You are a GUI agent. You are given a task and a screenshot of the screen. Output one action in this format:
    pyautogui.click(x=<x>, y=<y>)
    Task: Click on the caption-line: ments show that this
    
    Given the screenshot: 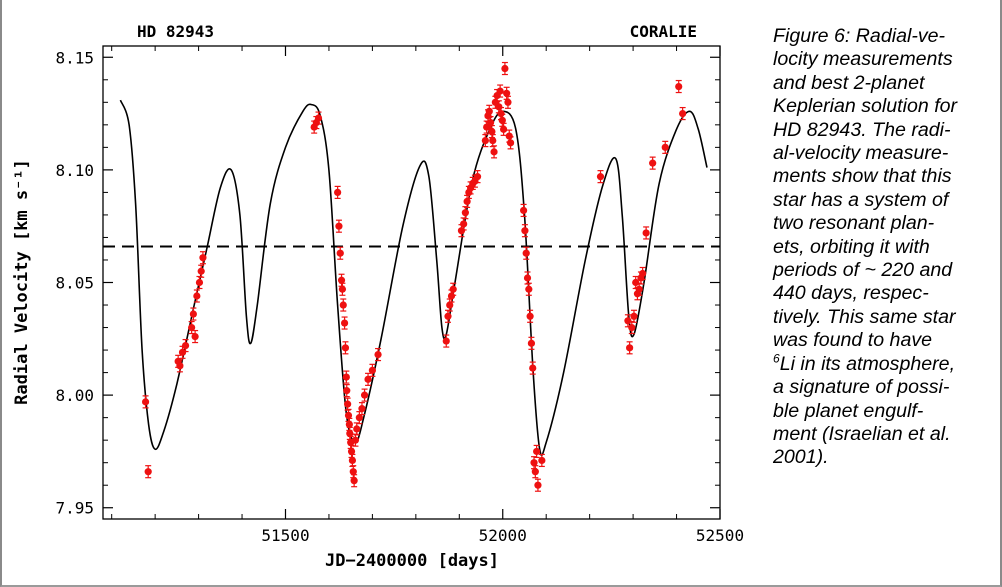 What is the action you would take?
    pyautogui.click(x=862, y=176)
    